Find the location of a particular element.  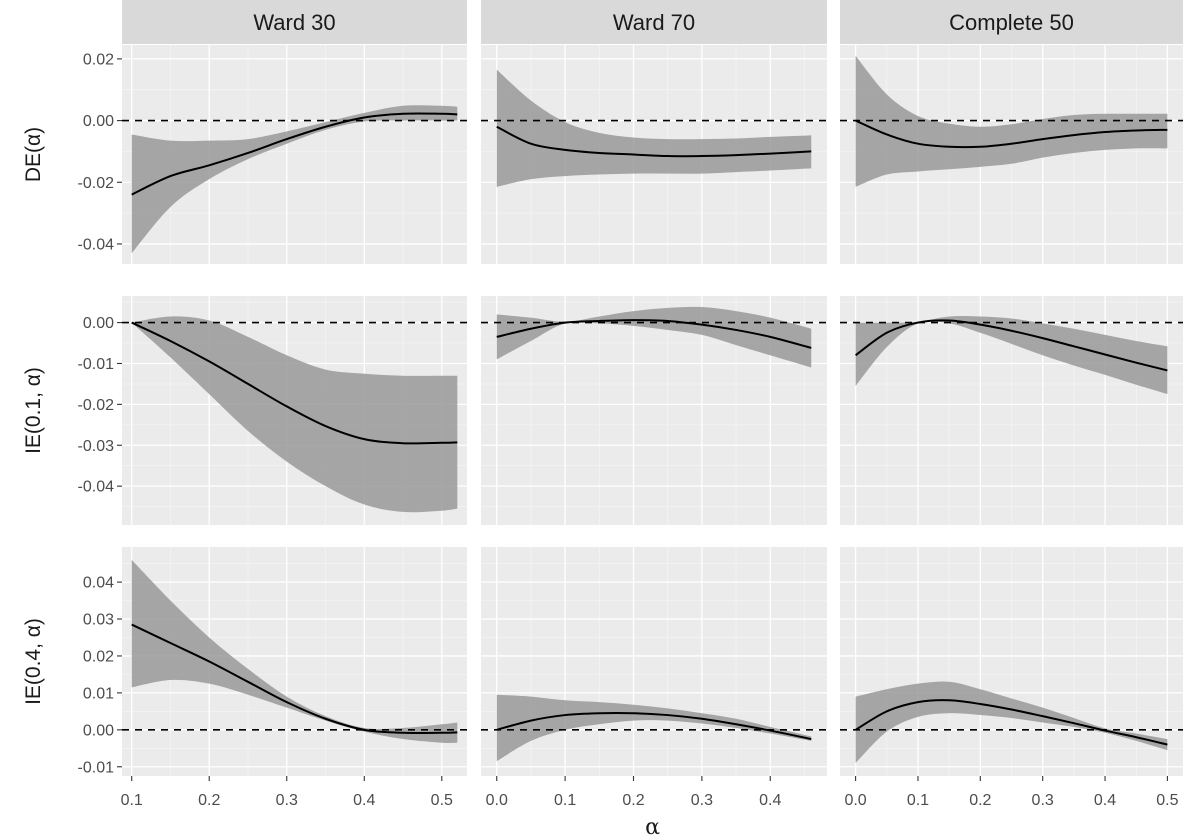

y-tick-label: -0.03 is located at coordinates (96, 446).